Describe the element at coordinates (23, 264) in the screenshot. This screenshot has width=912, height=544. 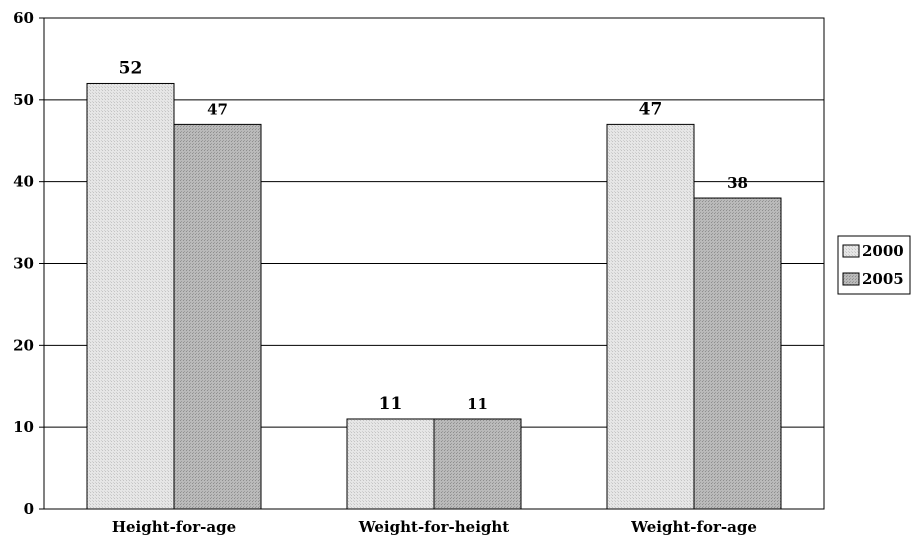
I see `y-tick-label: 30` at that location.